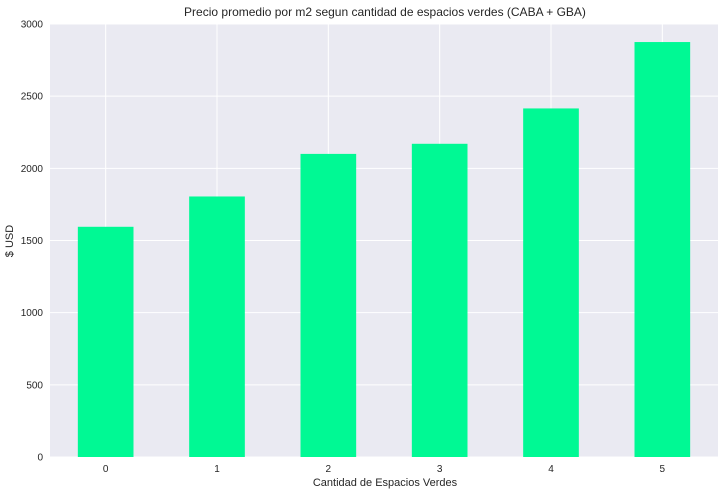 Image resolution: width=727 pixels, height=495 pixels. What do you see at coordinates (10, 241) in the screenshot?
I see `y-axis-label: $ USD` at bounding box center [10, 241].